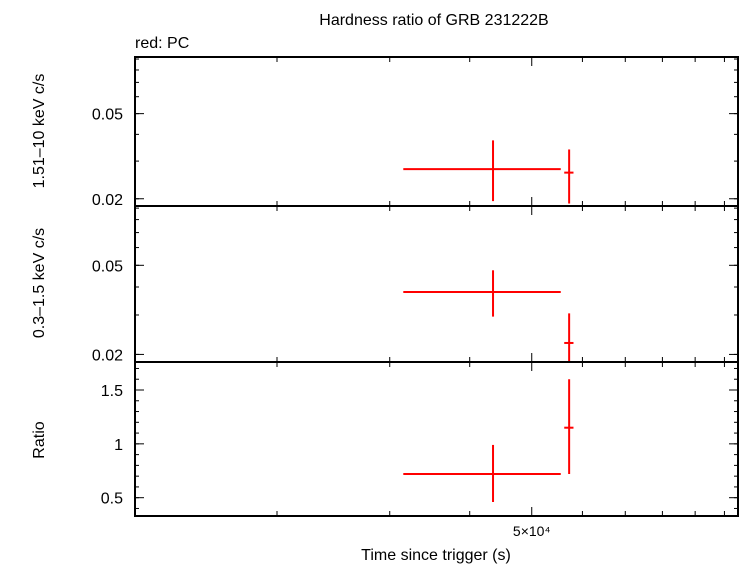 Image resolution: width=742 pixels, height=571 pixels. Describe the element at coordinates (39, 131) in the screenshot. I see `y-axis-label: 1.51–10 keV c/s` at that location.